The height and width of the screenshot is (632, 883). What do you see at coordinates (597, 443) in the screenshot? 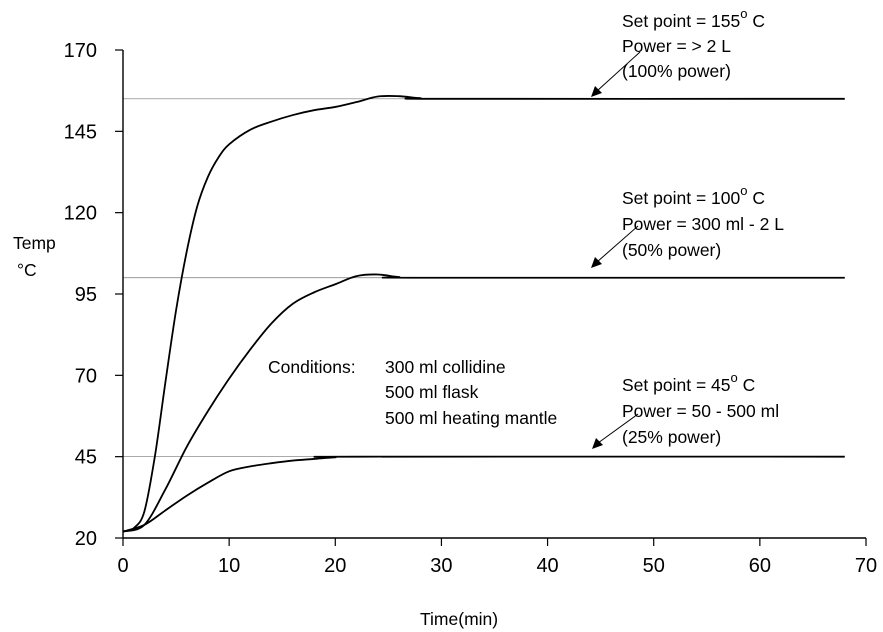
I see `annotation-45-arrowhead` at bounding box center [597, 443].